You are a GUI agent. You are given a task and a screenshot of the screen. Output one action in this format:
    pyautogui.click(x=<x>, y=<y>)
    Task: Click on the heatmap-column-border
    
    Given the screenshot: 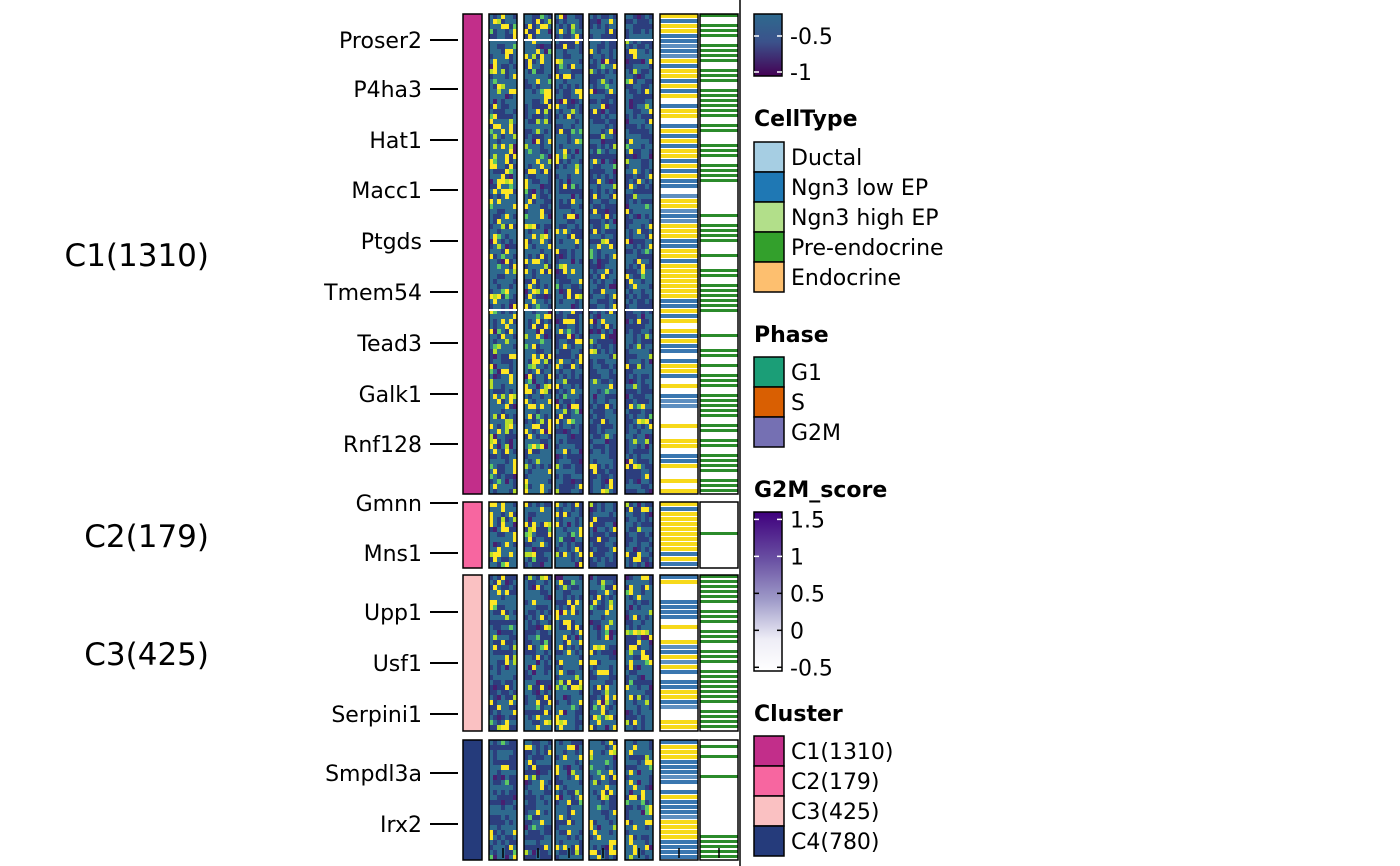 What is the action you would take?
    pyautogui.click(x=569, y=653)
    